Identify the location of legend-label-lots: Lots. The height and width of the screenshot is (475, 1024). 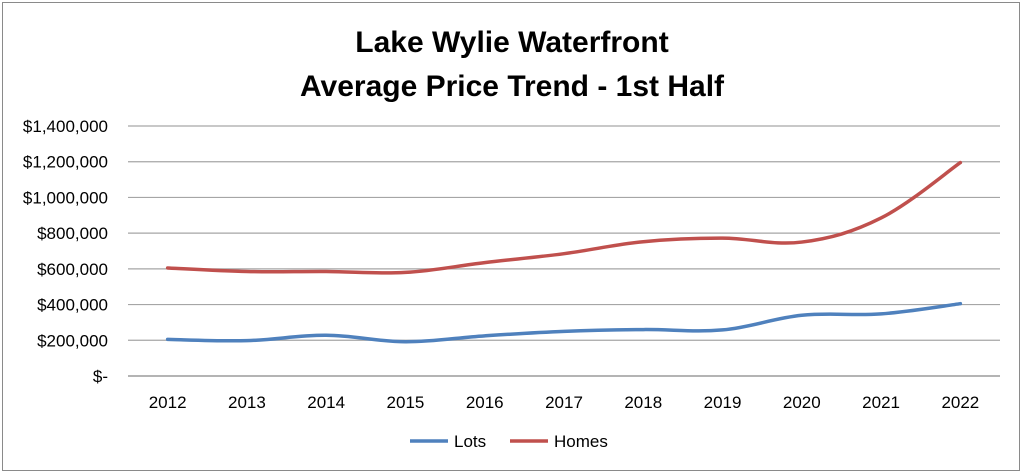
(470, 441).